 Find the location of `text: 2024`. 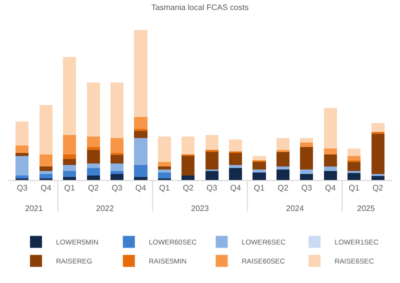

text: 2024 is located at coordinates (295, 208).